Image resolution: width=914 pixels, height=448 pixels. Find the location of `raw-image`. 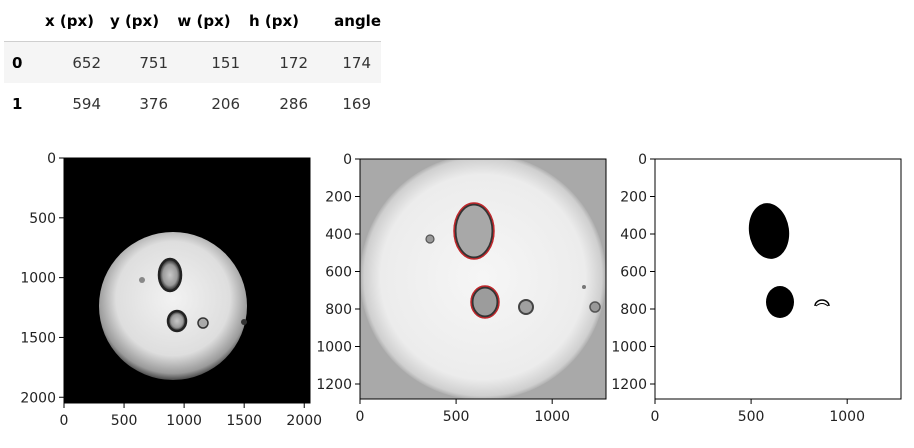

raw-image is located at coordinates (187, 280).